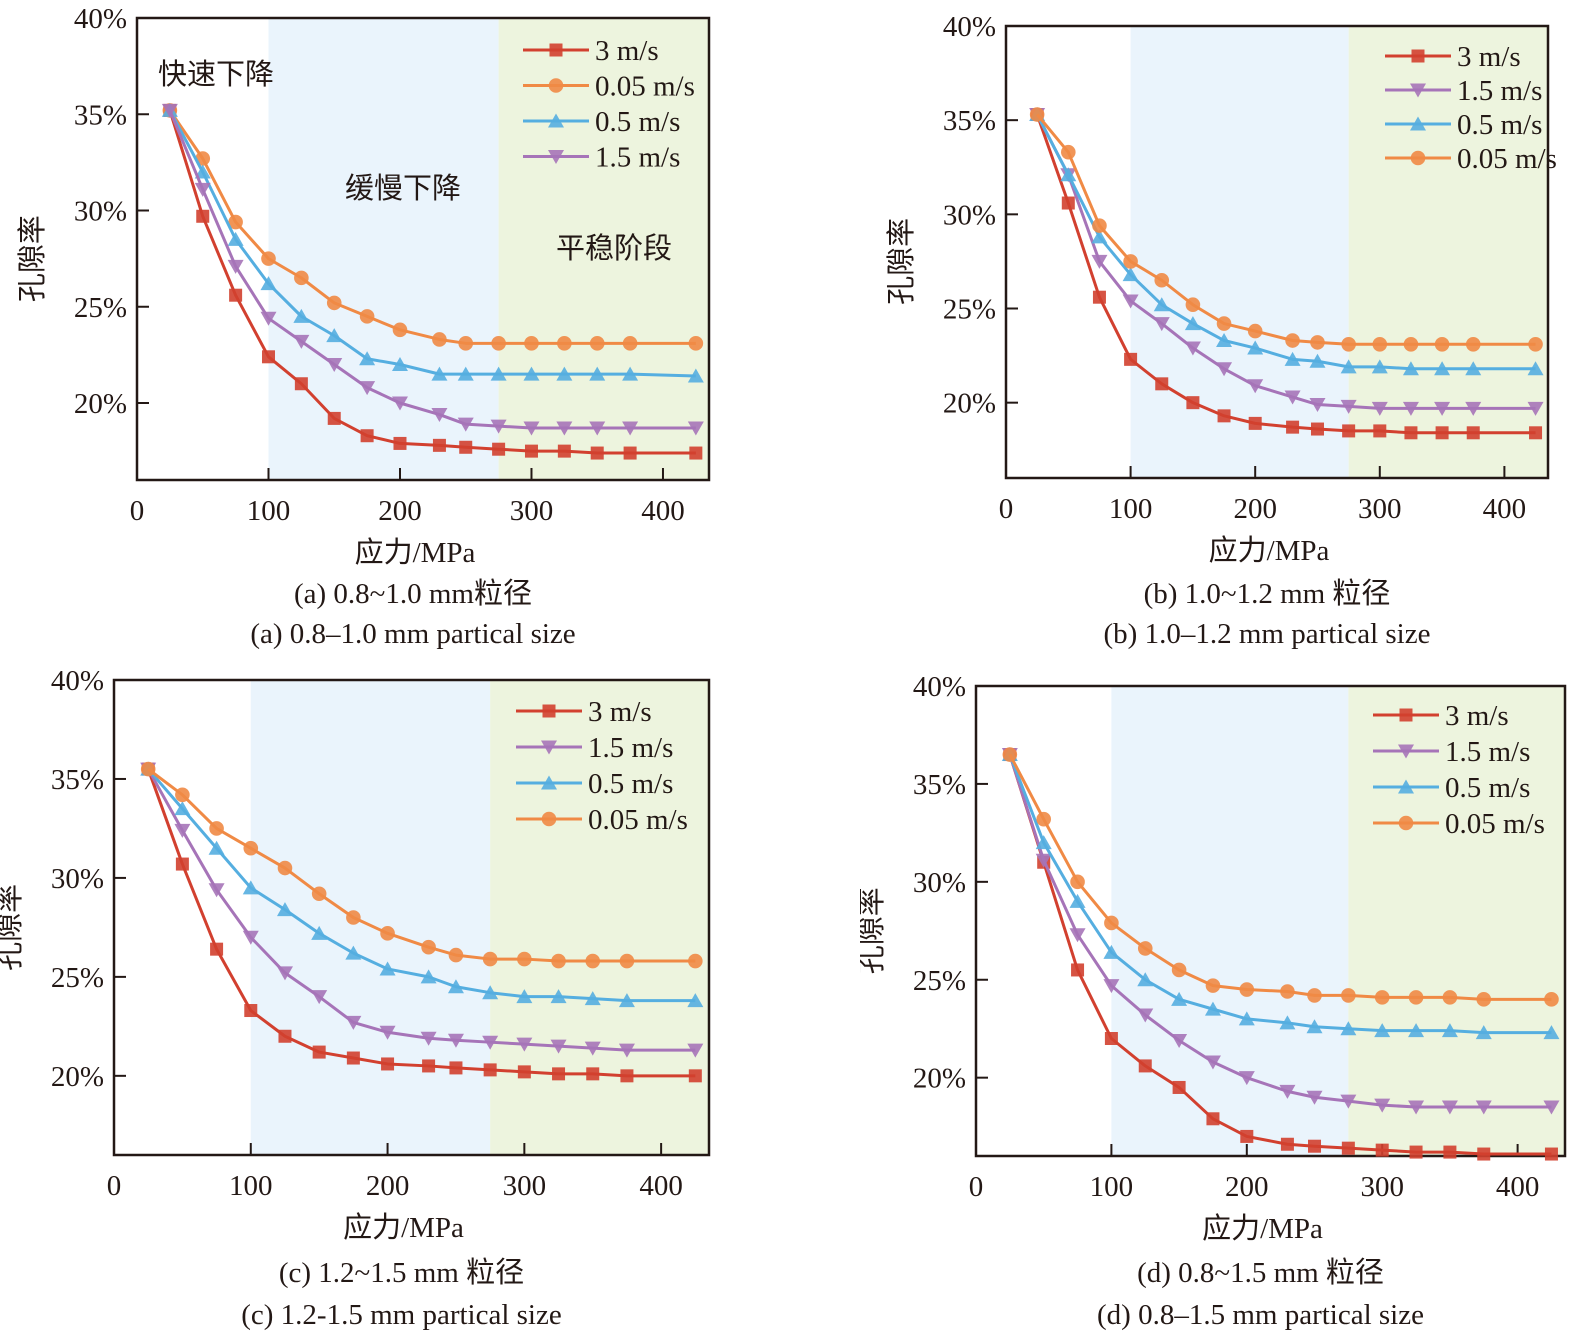 The image size is (1575, 1342). Describe the element at coordinates (532, 511) in the screenshot. I see `x-tick-label: 300` at that location.